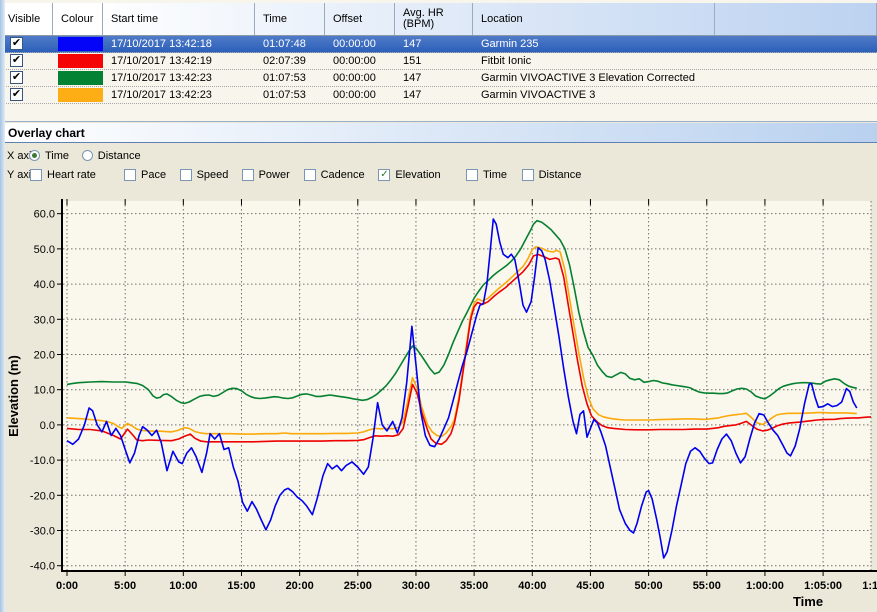  Describe the element at coordinates (119, 156) in the screenshot. I see `x-axis-option-label: Distance` at that location.